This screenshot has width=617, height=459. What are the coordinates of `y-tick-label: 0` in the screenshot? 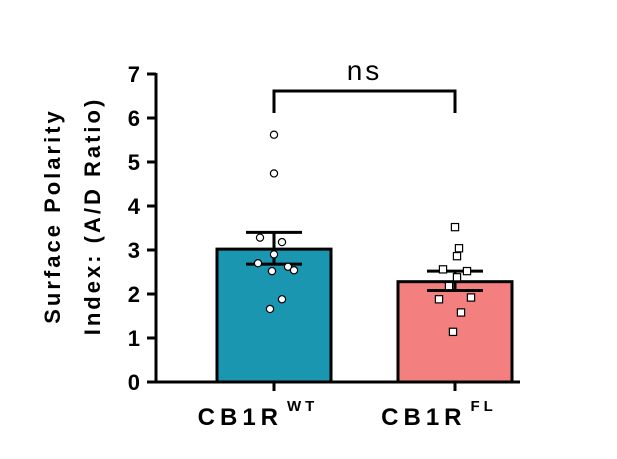 It's located at (134, 382).